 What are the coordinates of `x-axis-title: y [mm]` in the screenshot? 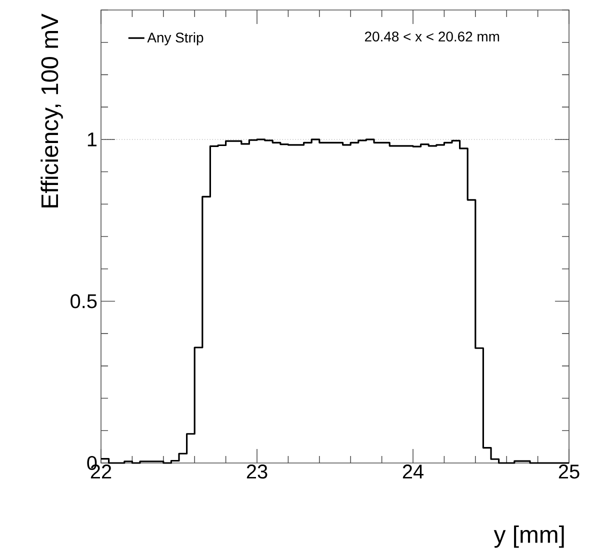 It's located at (529, 536).